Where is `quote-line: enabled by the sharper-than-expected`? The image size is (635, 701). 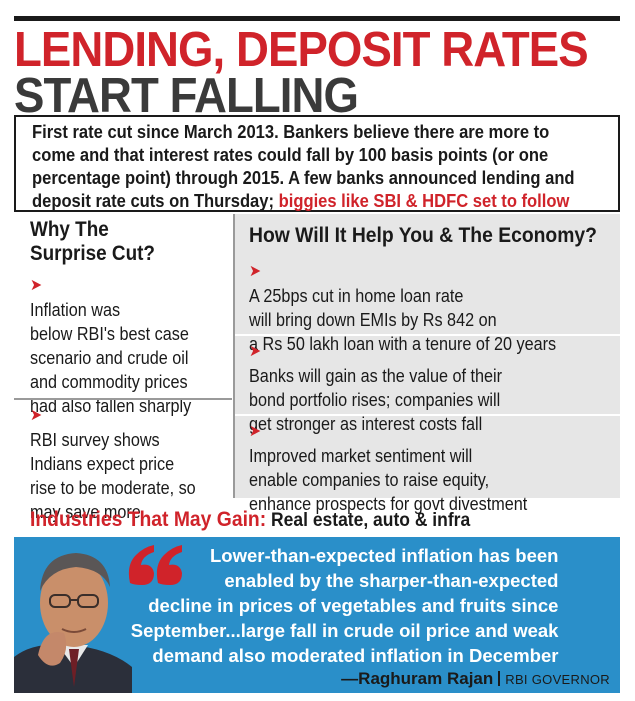
quote-line: enabled by the sharper-than-expected is located at coordinates (391, 580).